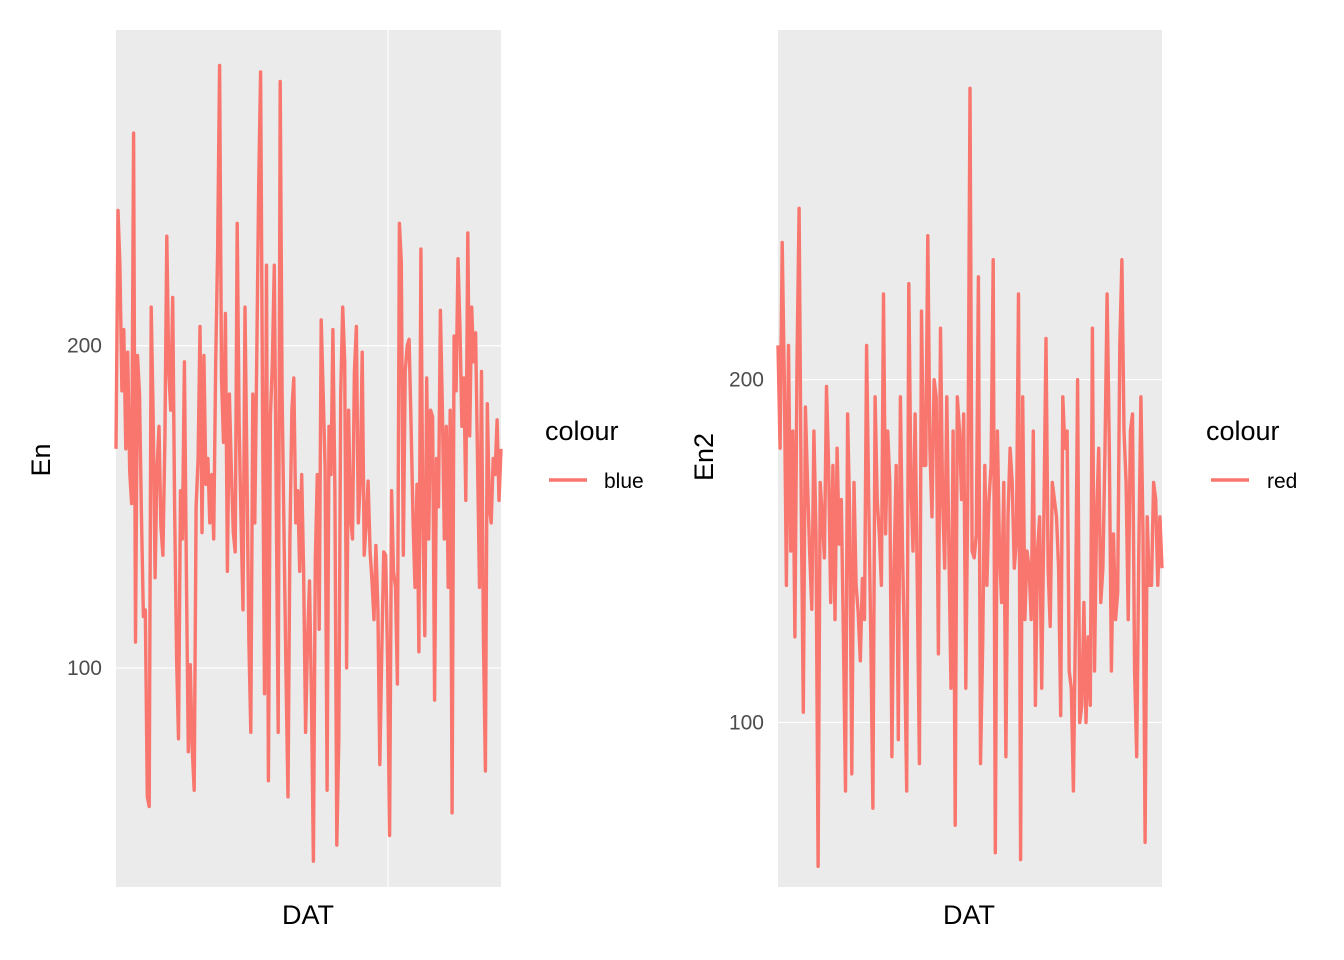 The height and width of the screenshot is (960, 1344). Describe the element at coordinates (594, 454) in the screenshot. I see `legend: colour blue` at that location.